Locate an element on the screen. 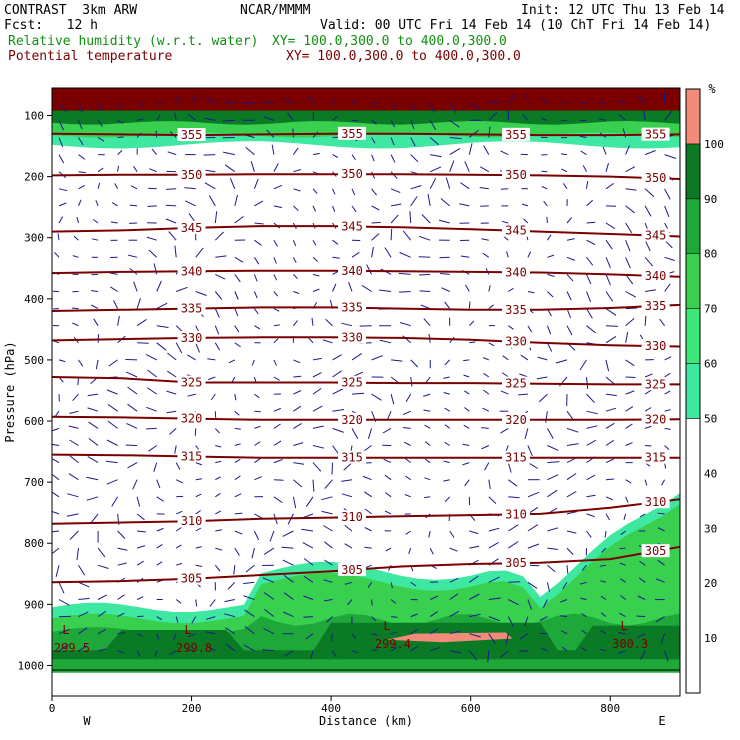 Image resolution: width=740 pixels, height=740 pixels. low-marker: L is located at coordinates (386, 626).